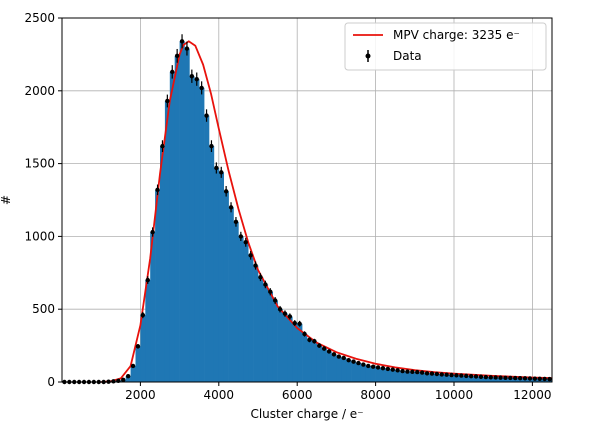 Image resolution: width=592 pixels, height=423 pixels. Describe the element at coordinates (297, 395) in the screenshot. I see `x-tick-label: 6000` at that location.